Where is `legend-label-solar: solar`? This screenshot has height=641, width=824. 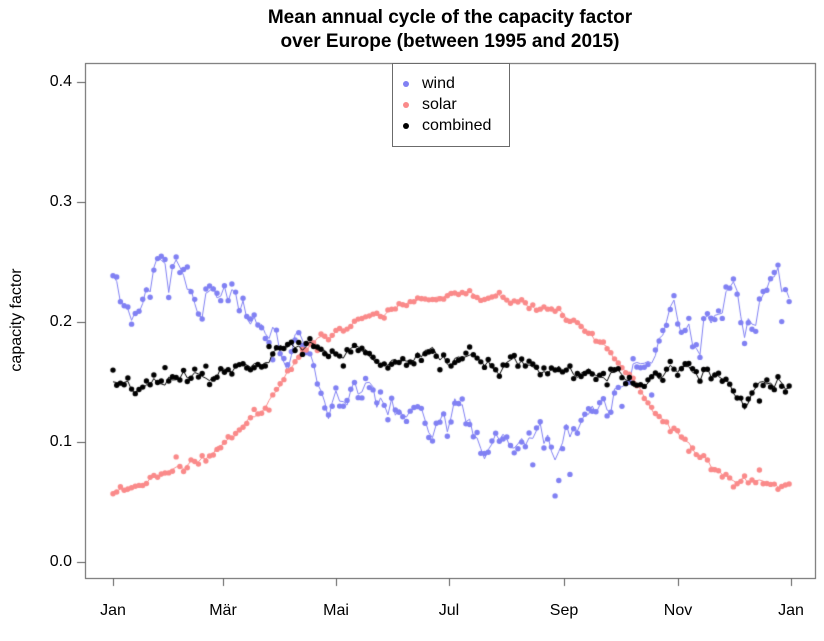
legend-label-solar: solar is located at coordinates (439, 104).